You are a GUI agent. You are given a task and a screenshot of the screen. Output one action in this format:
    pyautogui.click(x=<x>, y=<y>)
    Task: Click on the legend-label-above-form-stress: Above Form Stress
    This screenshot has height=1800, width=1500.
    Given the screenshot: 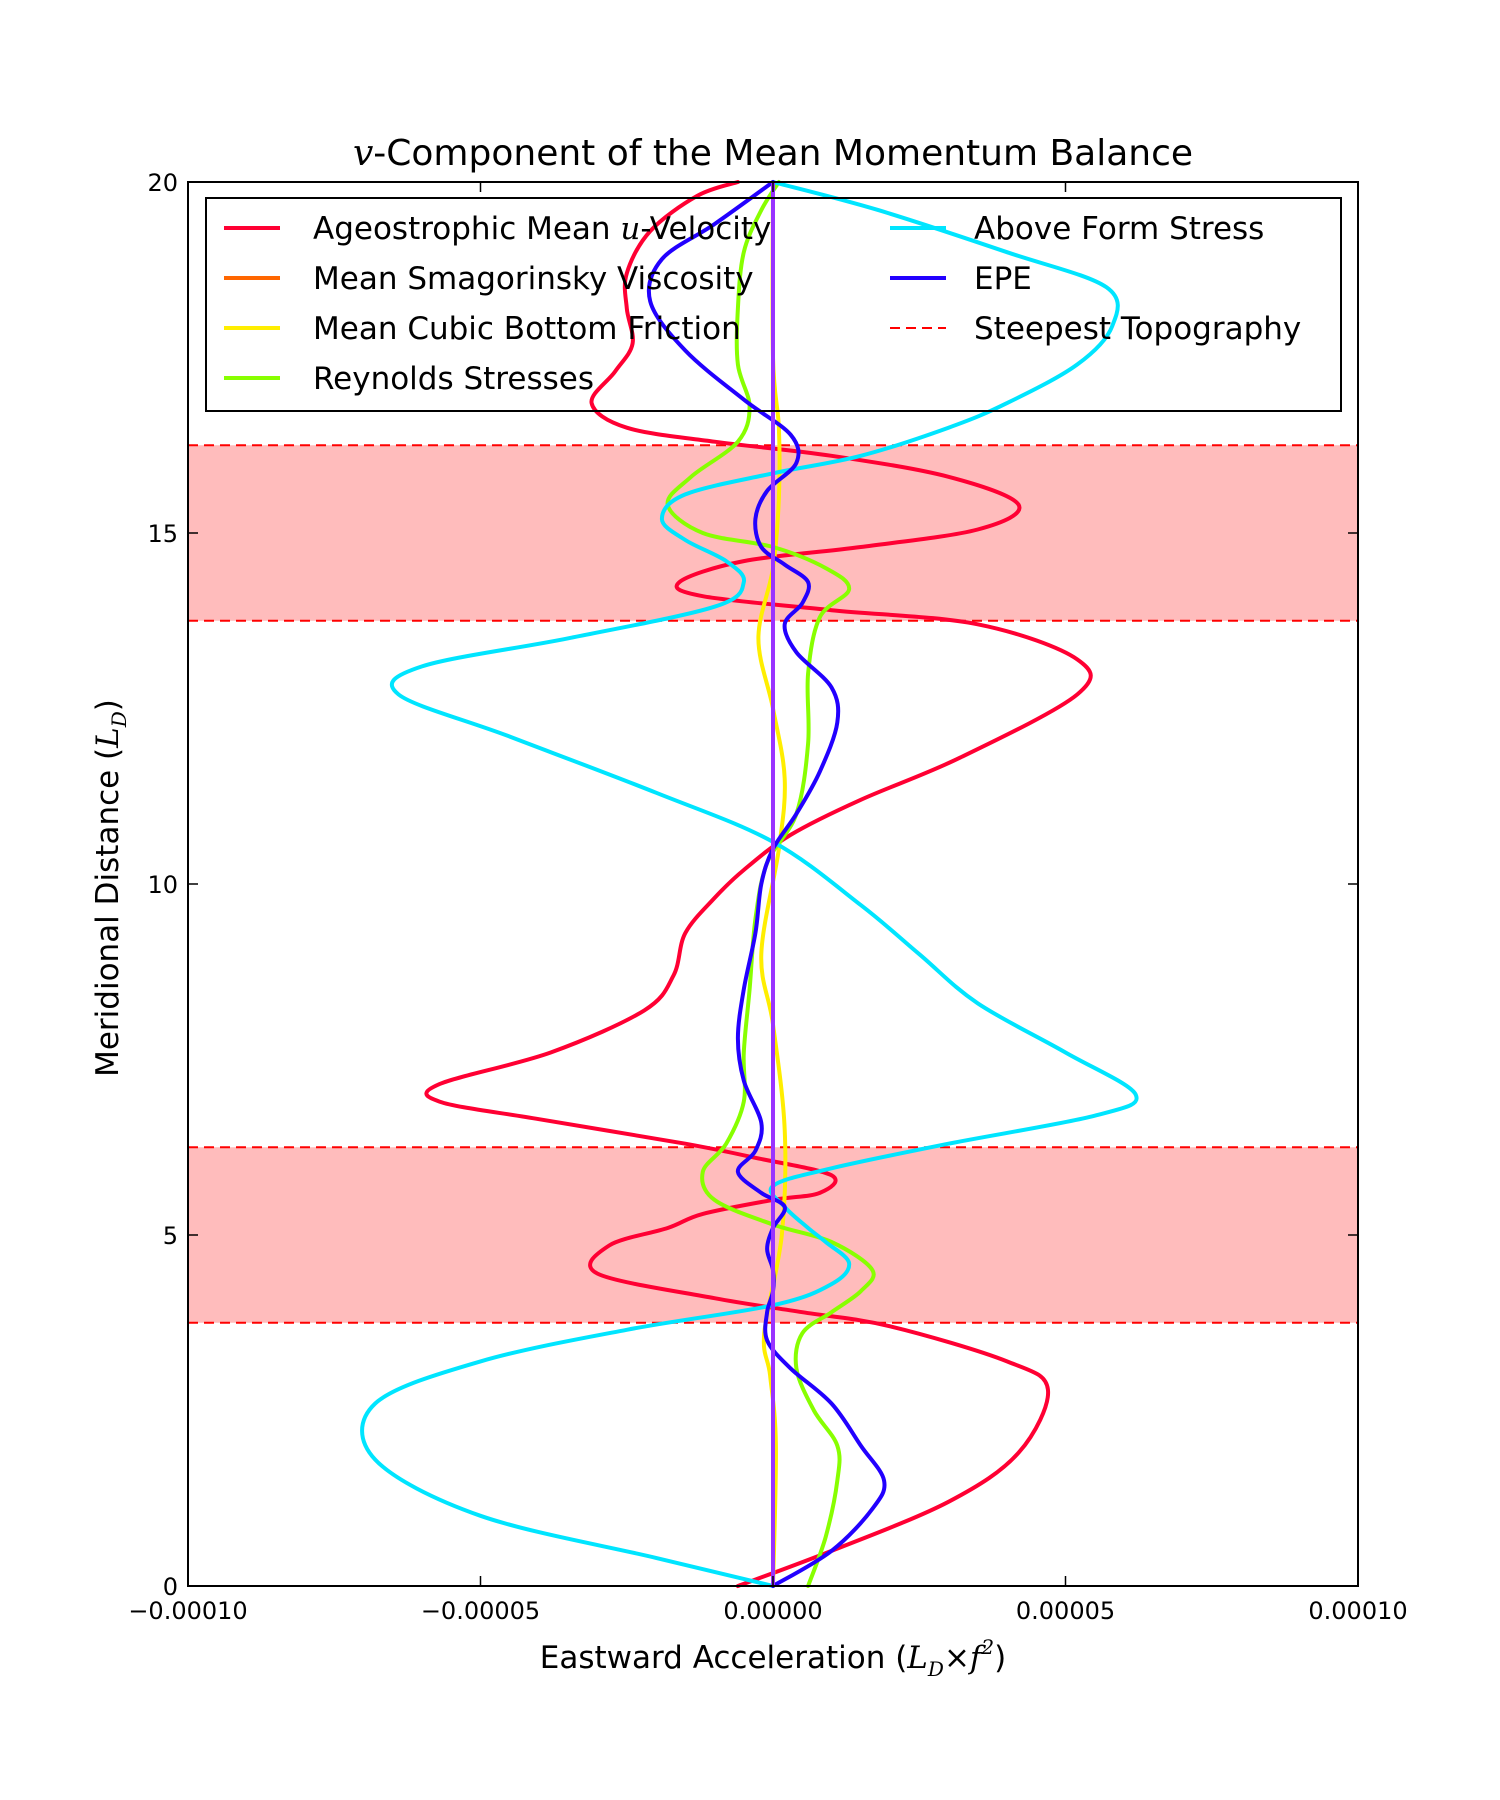 What is the action you would take?
    pyautogui.click(x=1119, y=229)
    